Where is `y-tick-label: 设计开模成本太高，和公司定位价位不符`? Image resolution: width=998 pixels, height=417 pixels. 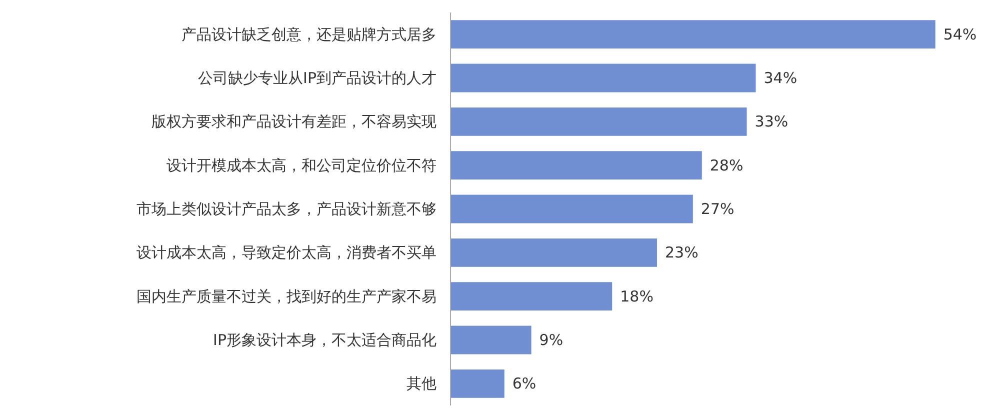 y-tick-label: 设计开模成本太高，和公司定位价位不符 is located at coordinates (301, 165).